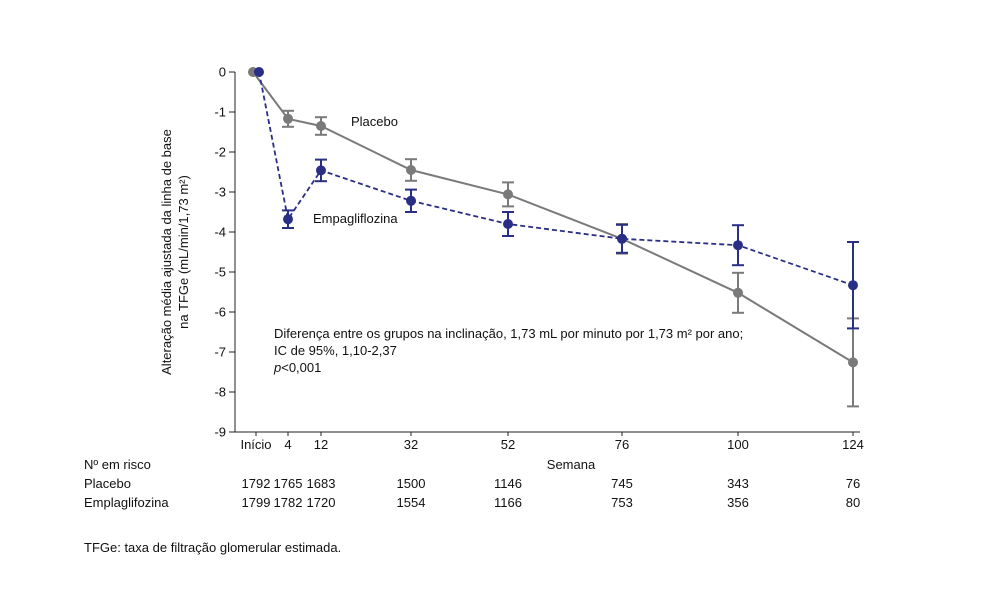 The width and height of the screenshot is (991, 602). Describe the element at coordinates (222, 72) in the screenshot. I see `y-tick-label: 0` at that location.